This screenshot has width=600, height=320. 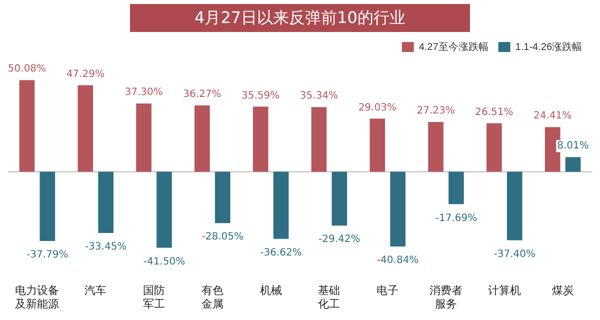 What do you see at coordinates (553, 116) in the screenshot?
I see `data-label: 24.41%` at bounding box center [553, 116].